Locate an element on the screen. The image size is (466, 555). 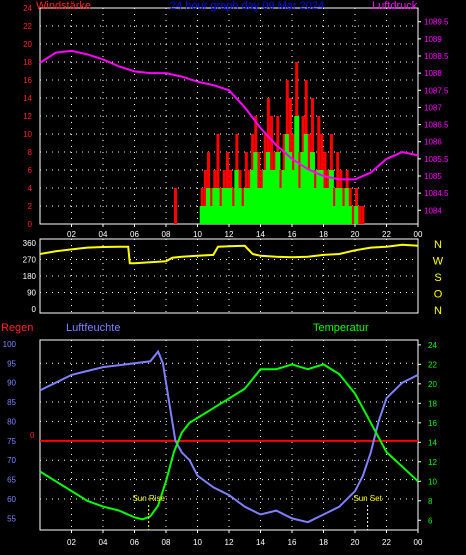
pressure-axis-label: Luftdruck is located at coordinates (395, 6).